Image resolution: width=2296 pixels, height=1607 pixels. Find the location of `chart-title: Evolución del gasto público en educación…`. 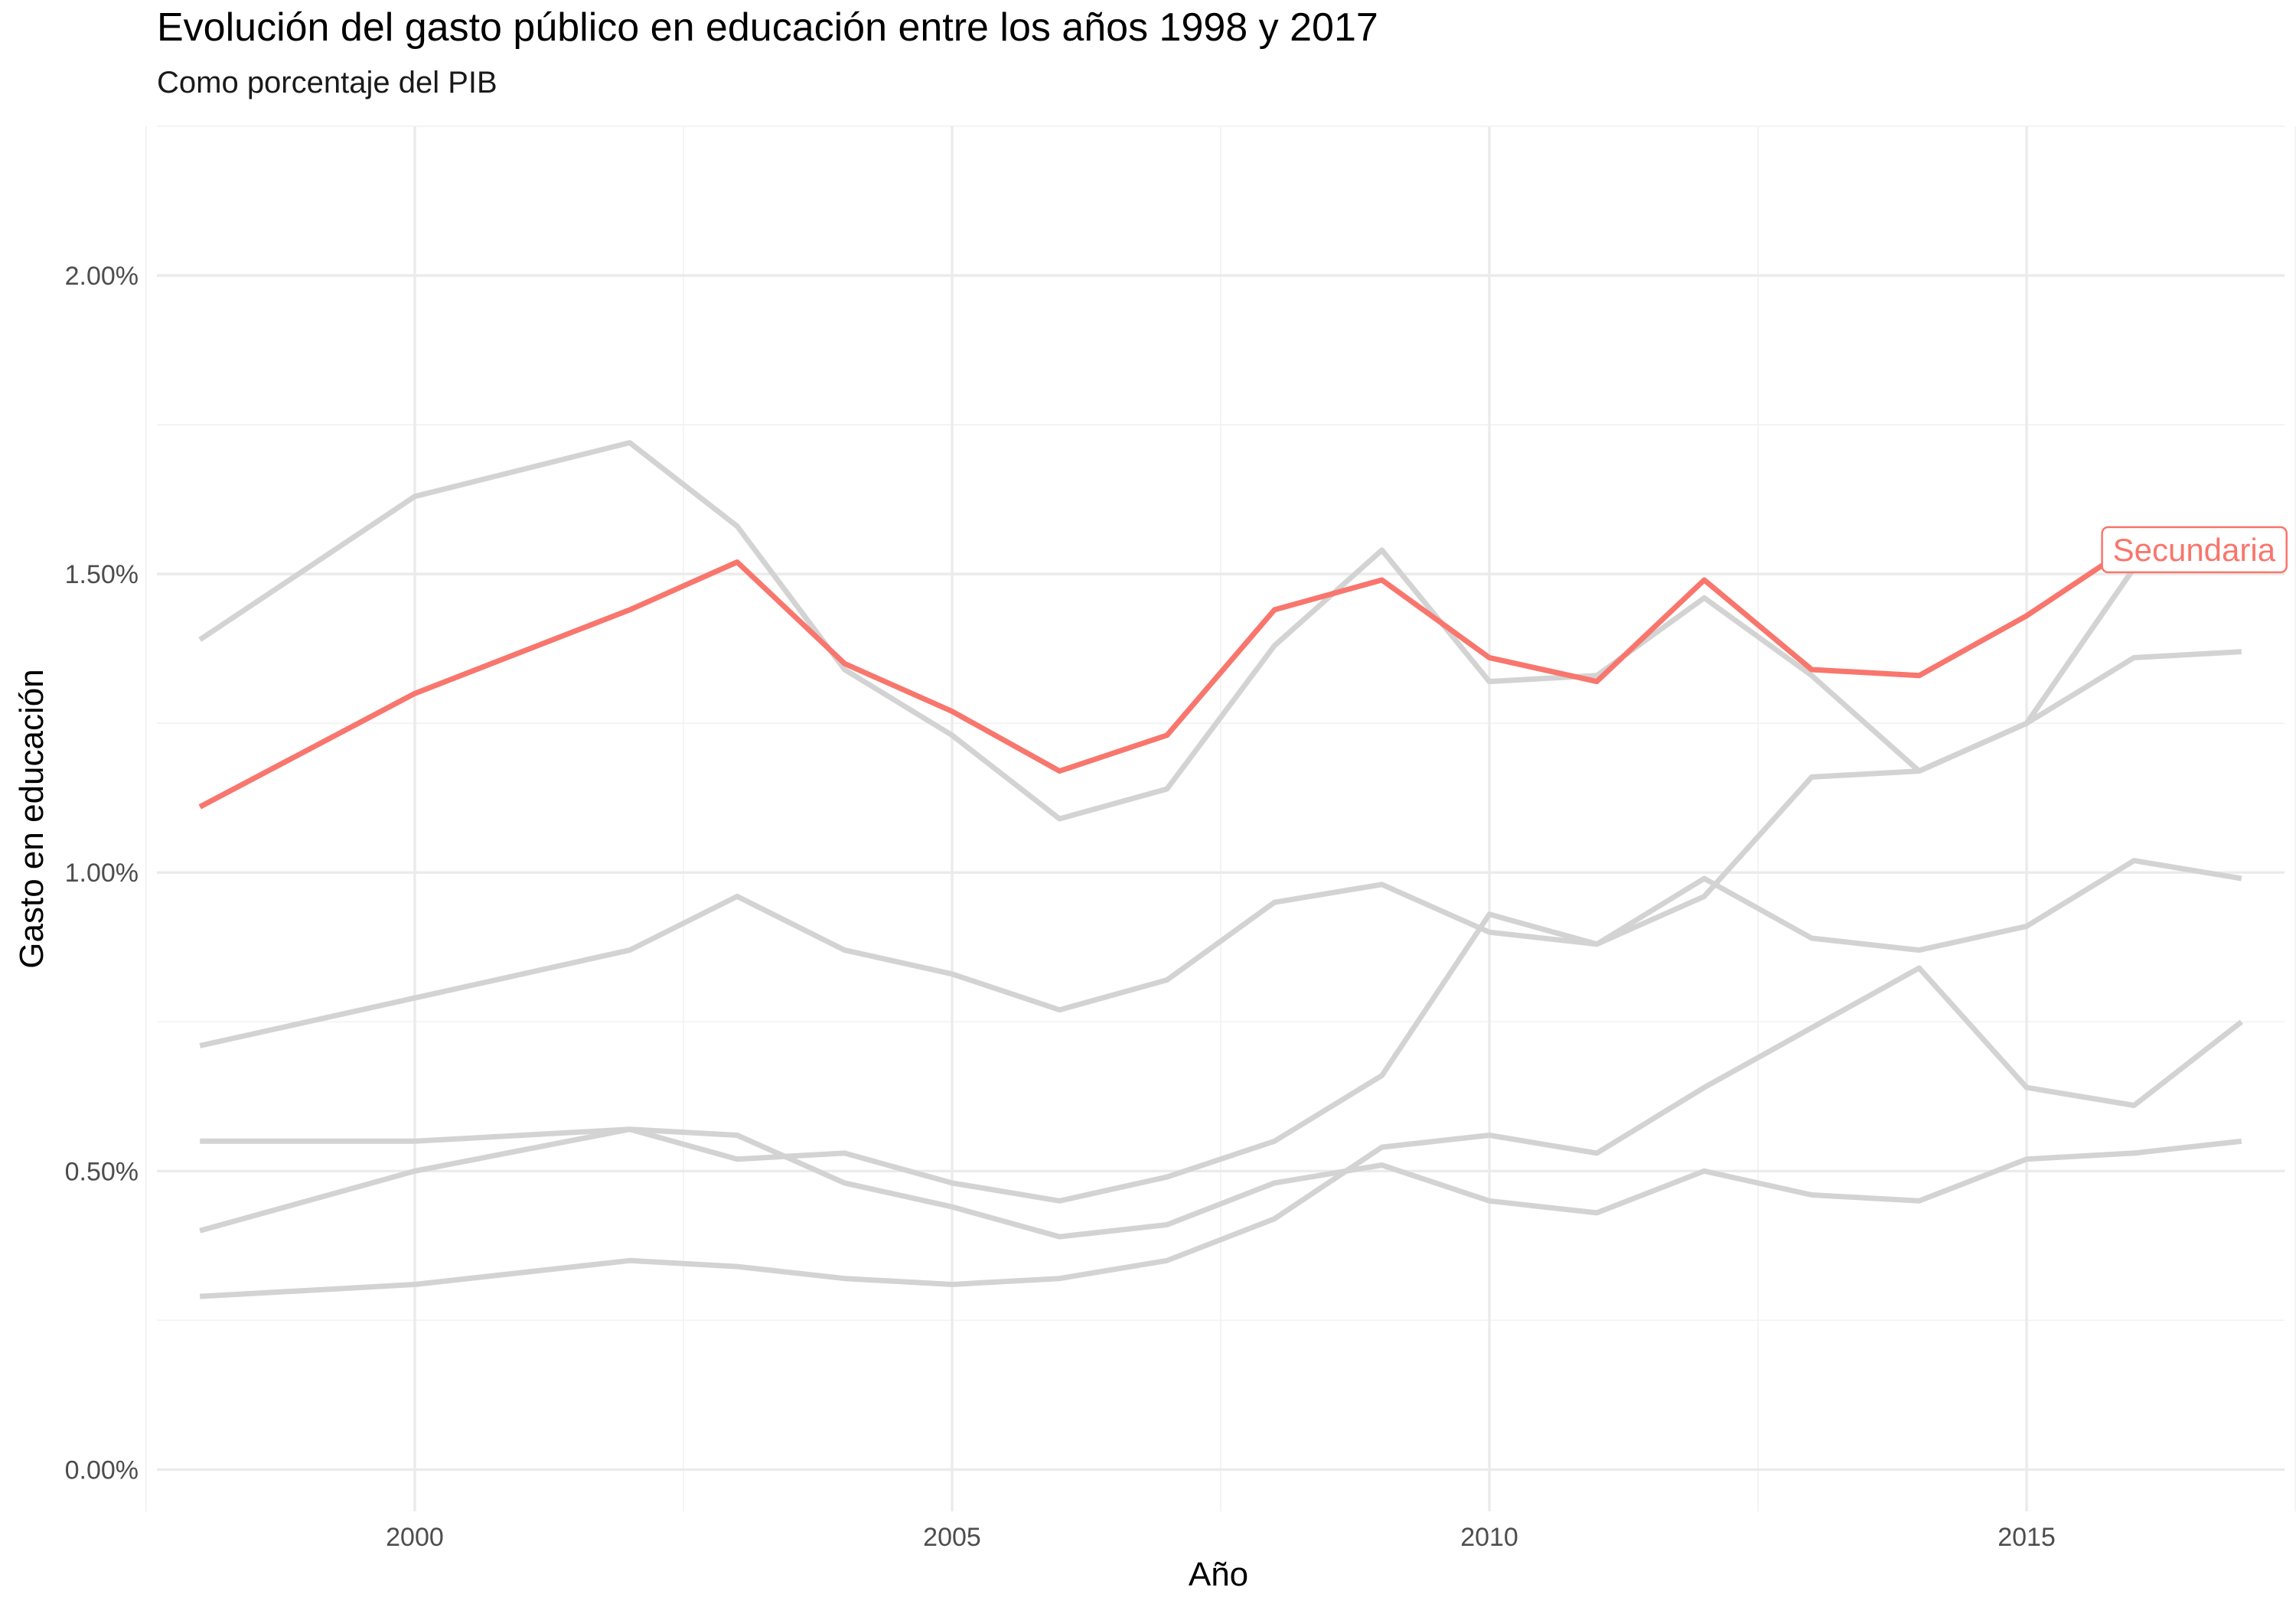

chart-title: Evolución del gasto público en educación… is located at coordinates (767, 27).